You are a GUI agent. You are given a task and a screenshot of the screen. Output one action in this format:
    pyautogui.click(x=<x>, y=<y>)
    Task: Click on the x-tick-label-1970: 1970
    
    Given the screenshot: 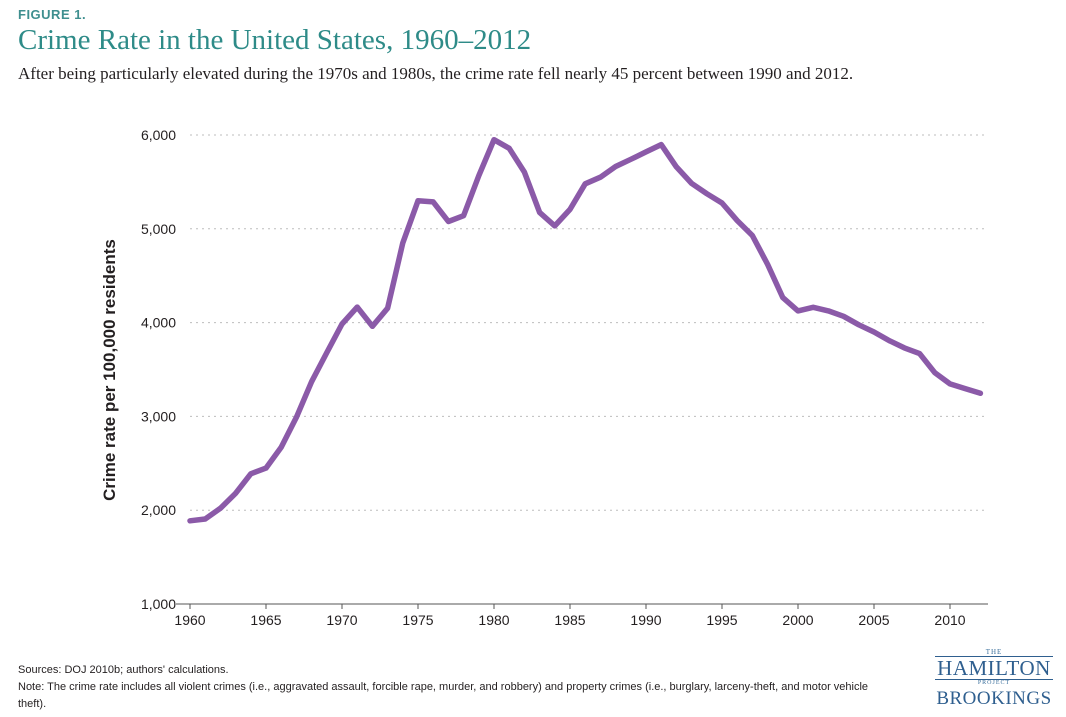 What is the action you would take?
    pyautogui.click(x=341, y=620)
    